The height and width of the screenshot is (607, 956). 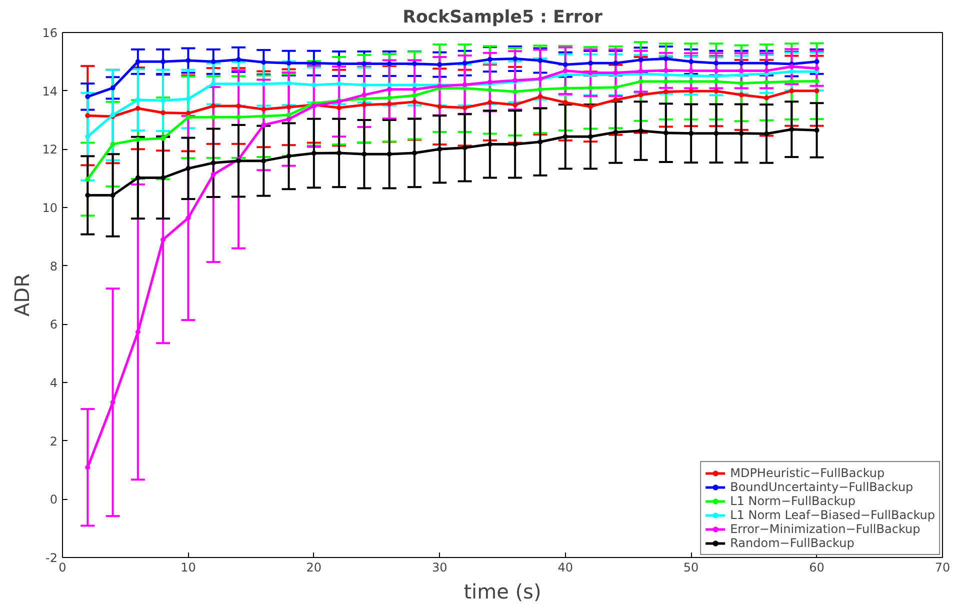 What do you see at coordinates (188, 567) in the screenshot?
I see `x-tick-label: 10` at bounding box center [188, 567].